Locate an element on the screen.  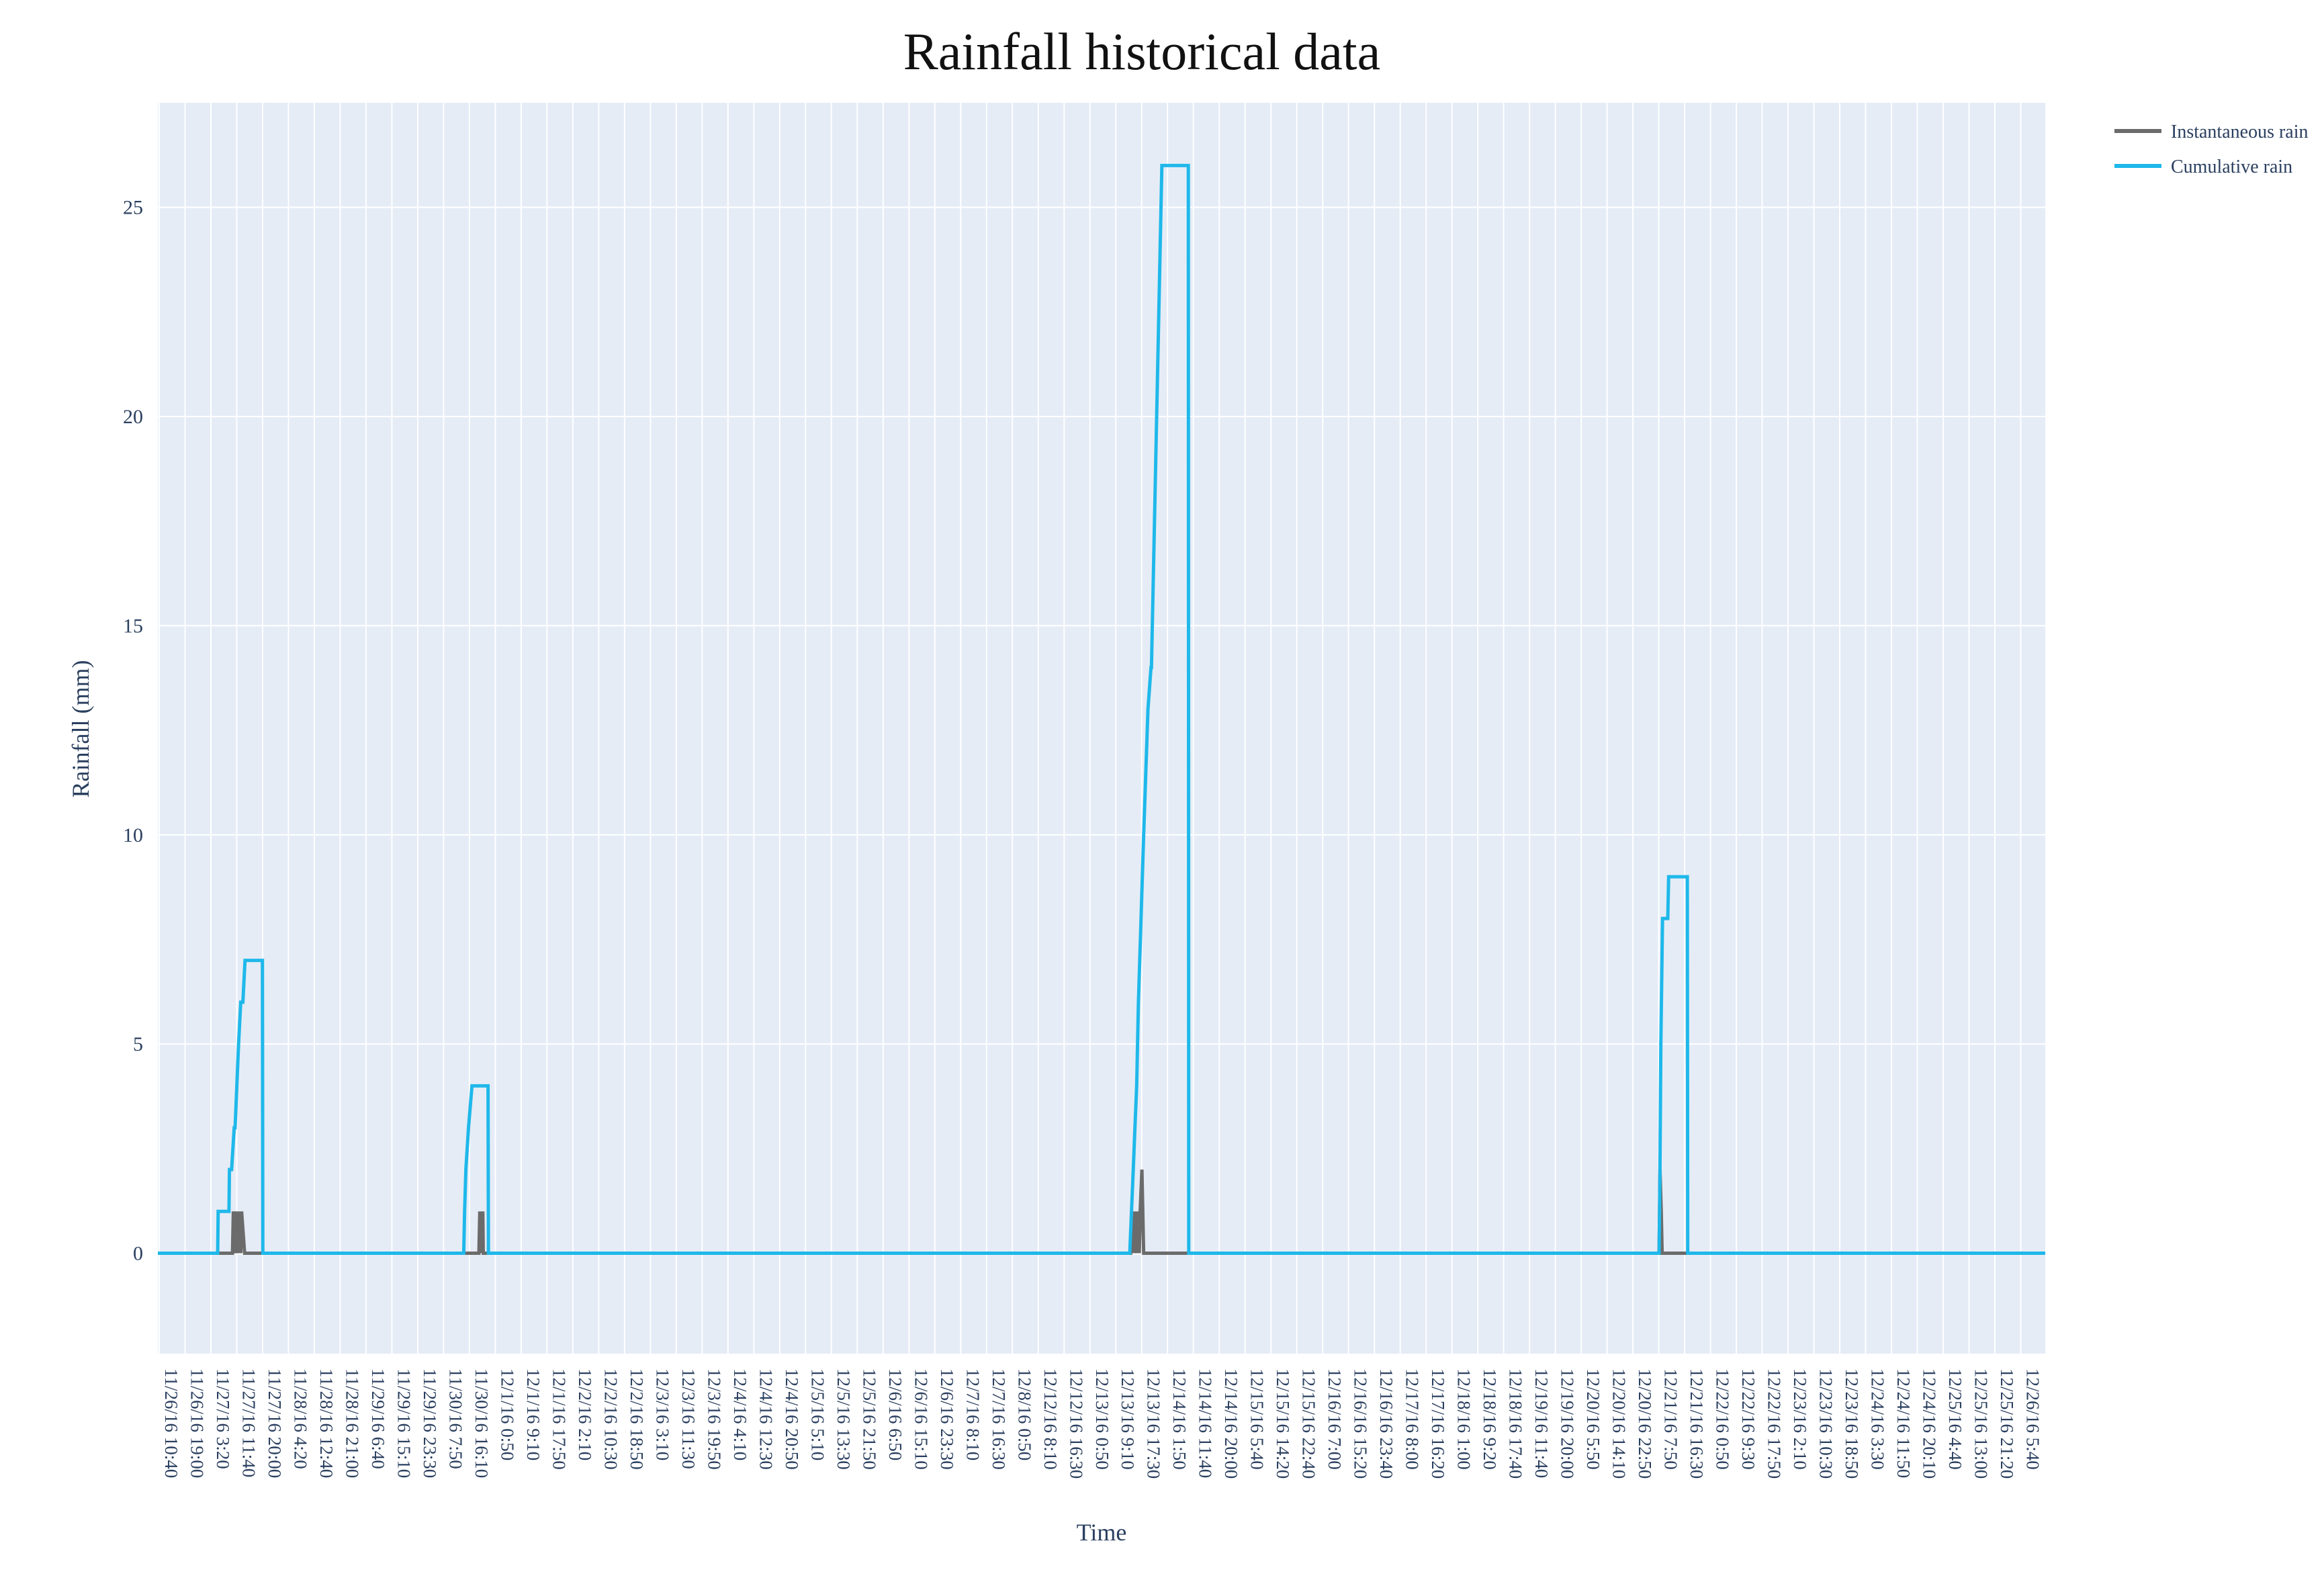
x-tick-label: 11/30/16 7:50 is located at coordinates (455, 1418).